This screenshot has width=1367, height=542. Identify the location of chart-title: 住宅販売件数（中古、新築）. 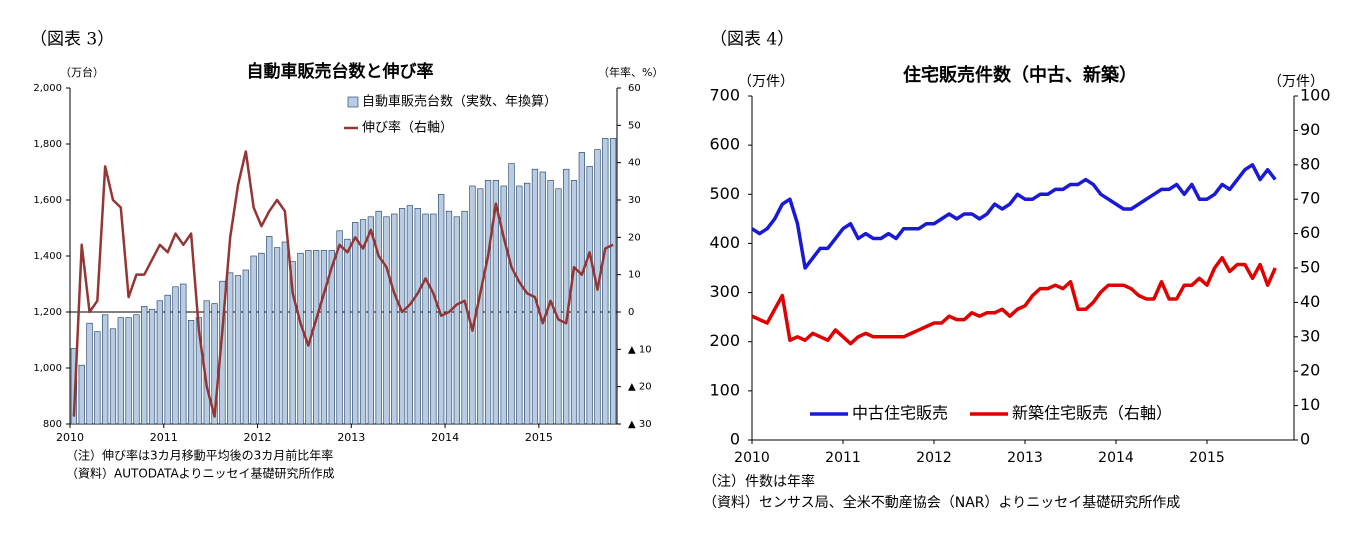
(1020, 75).